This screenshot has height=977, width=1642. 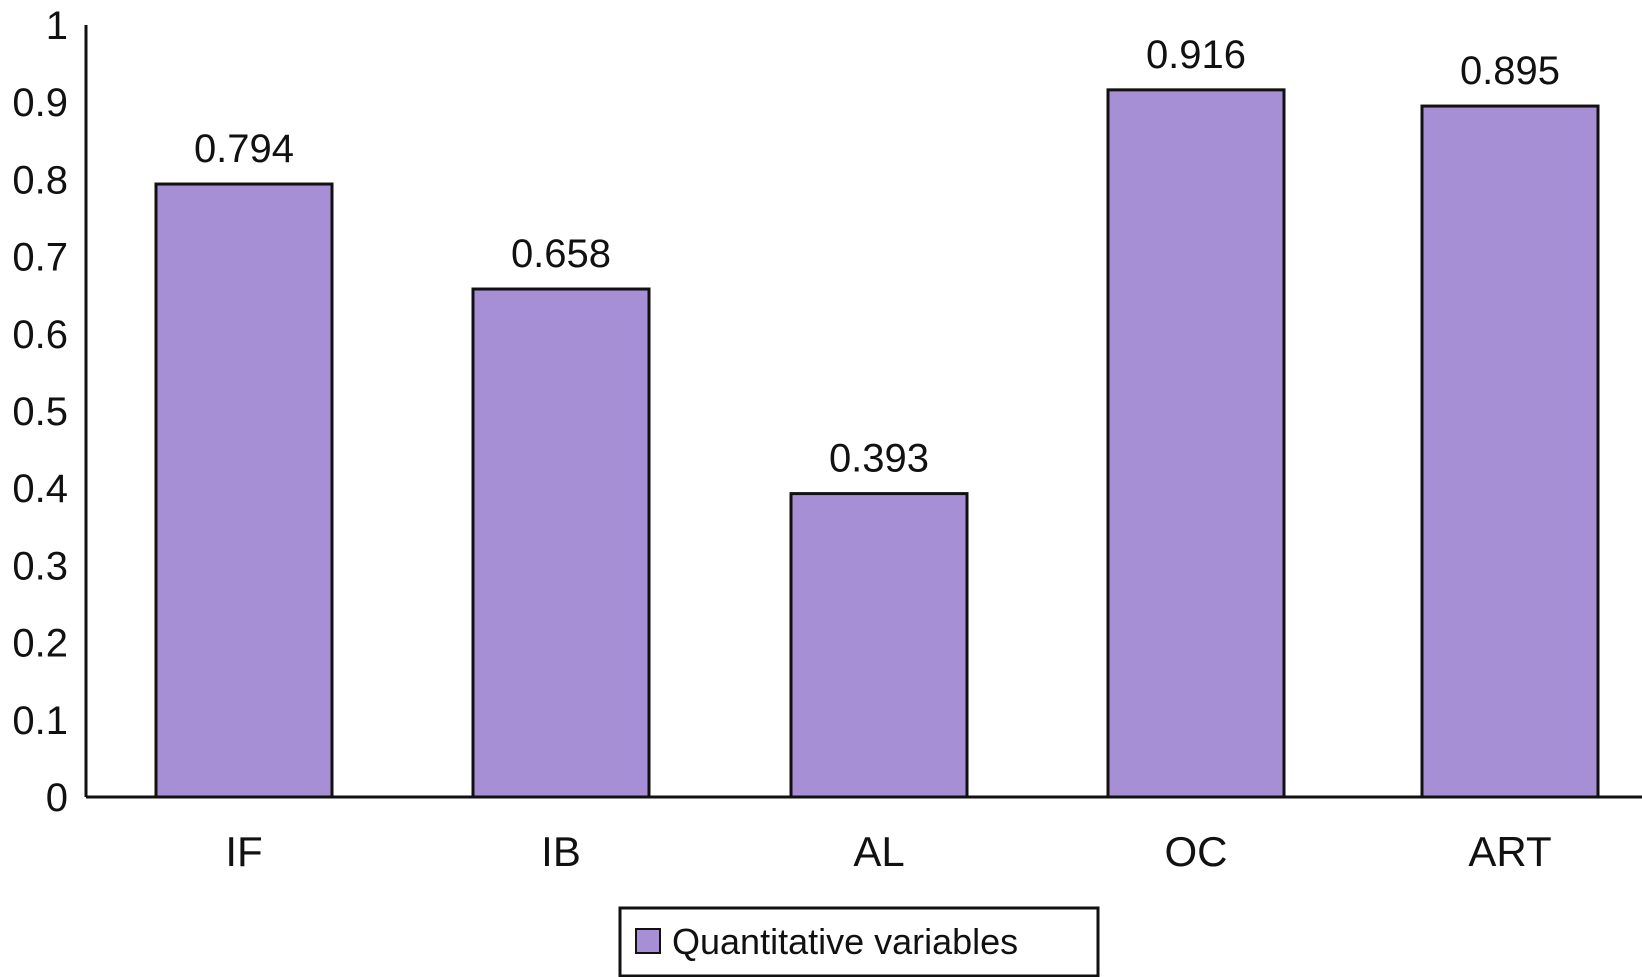 I want to click on y-tick-label-4: 0.4, so click(x=40, y=489).